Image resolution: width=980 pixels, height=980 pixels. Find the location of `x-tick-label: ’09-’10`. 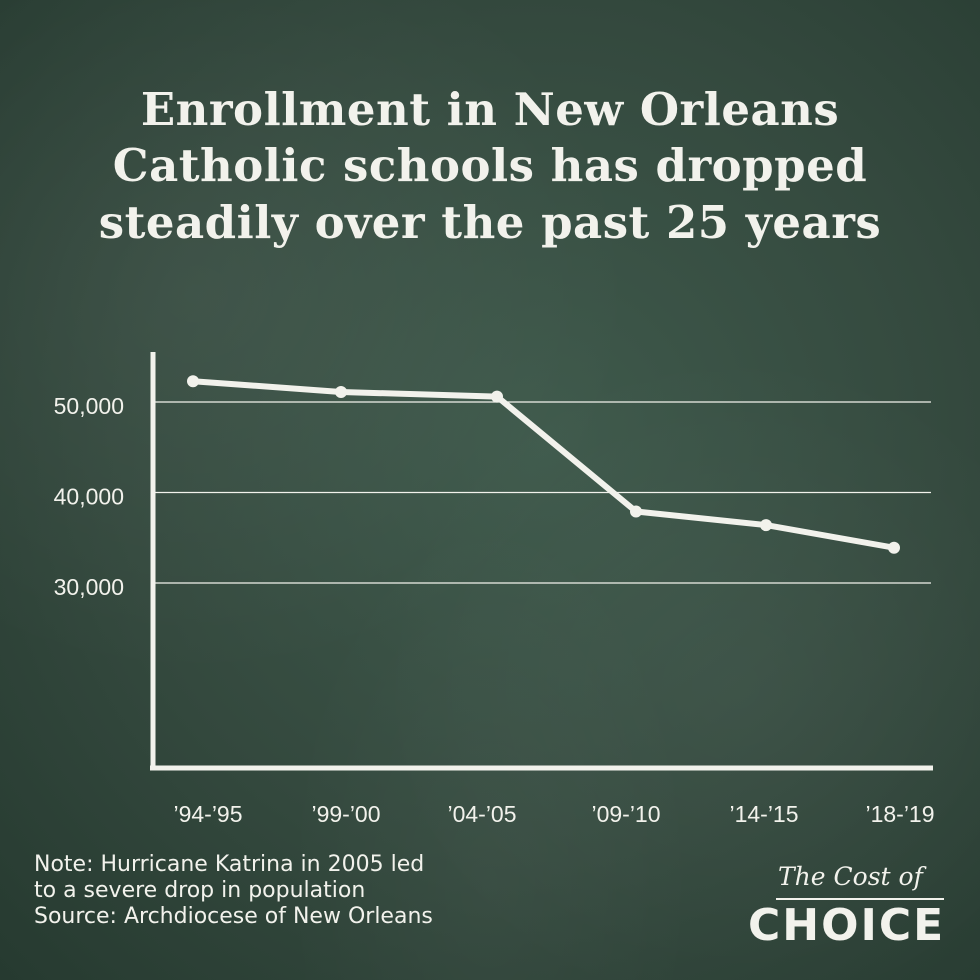

x-tick-label: ’09-’10 is located at coordinates (625, 814).